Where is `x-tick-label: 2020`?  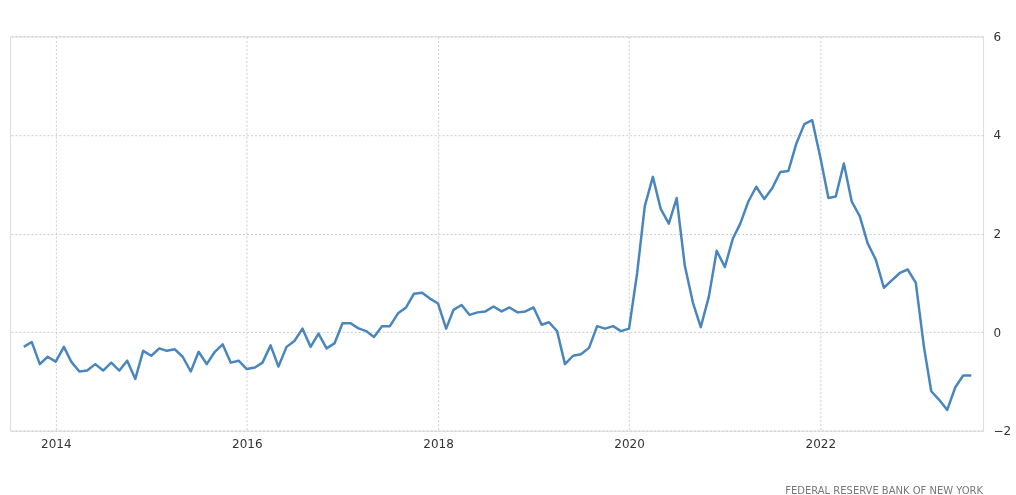 x-tick-label: 2020 is located at coordinates (629, 444).